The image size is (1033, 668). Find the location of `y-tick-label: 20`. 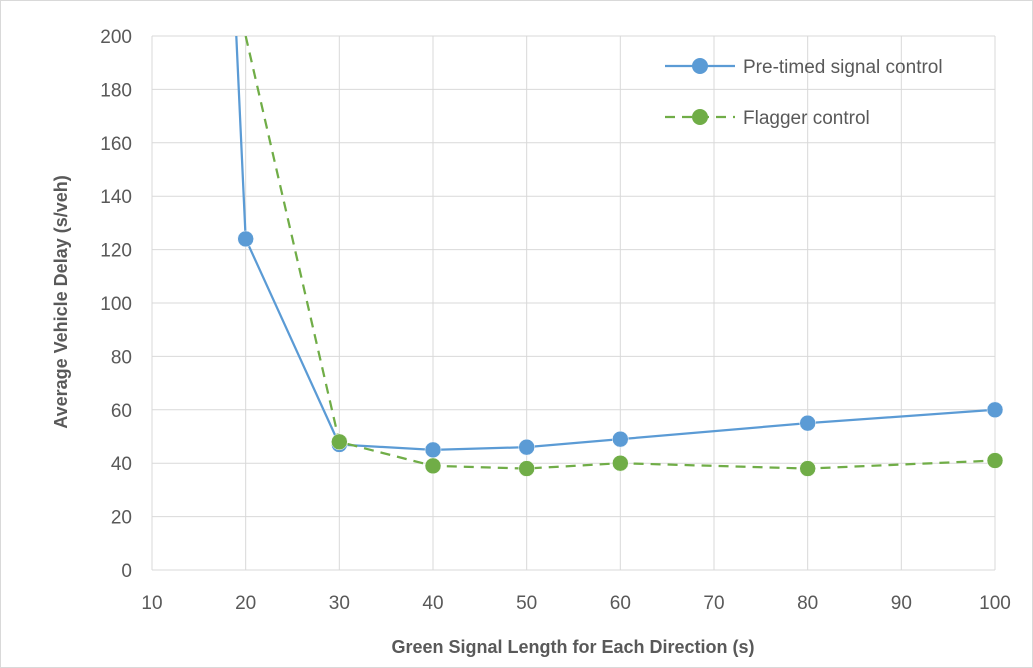

y-tick-label: 20 is located at coordinates (121, 518).